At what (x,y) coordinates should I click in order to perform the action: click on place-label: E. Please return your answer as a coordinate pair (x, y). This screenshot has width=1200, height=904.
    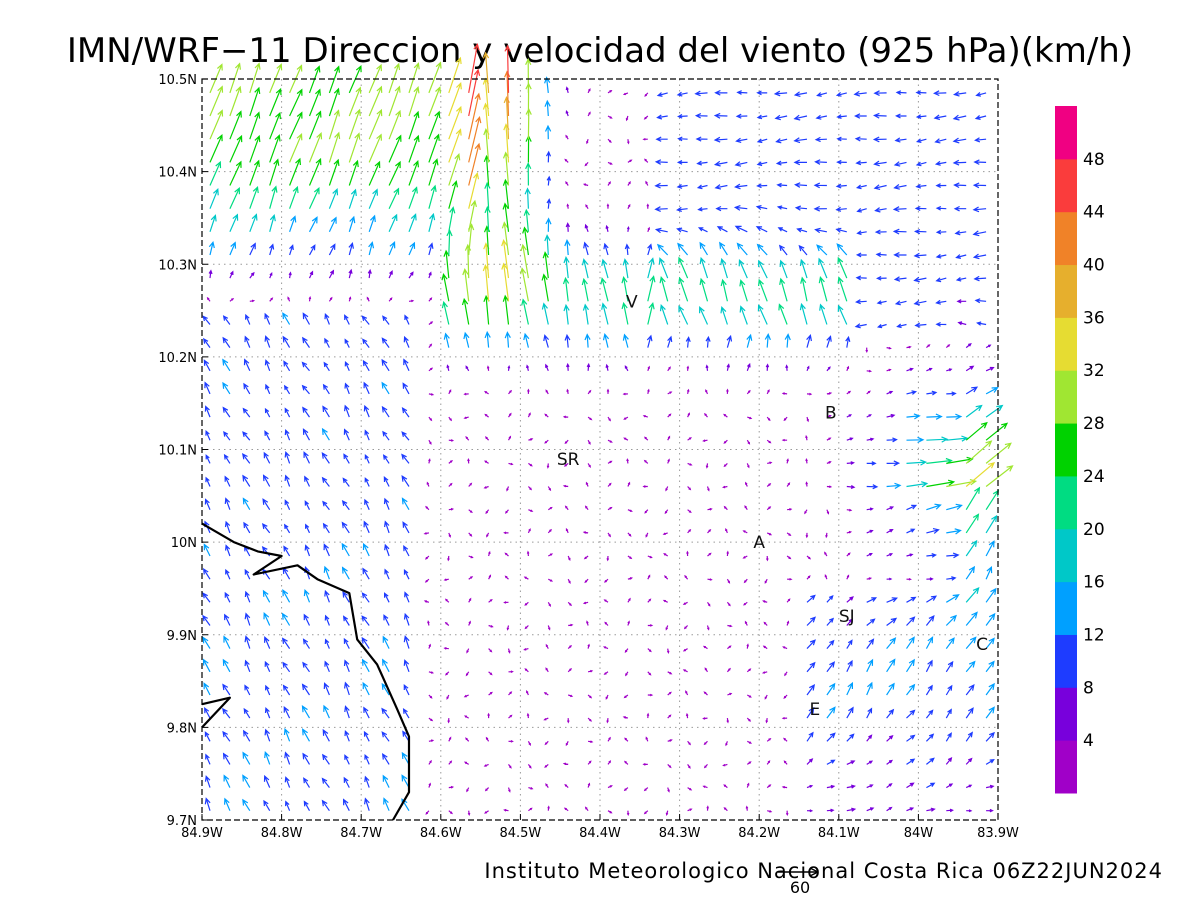
    Looking at the image, I should click on (815, 710).